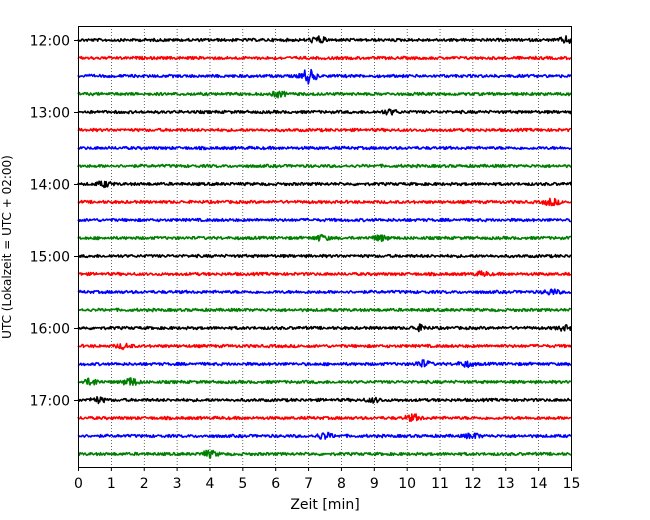 The width and height of the screenshot is (650, 520). I want to click on y-tick-label: 13:00, so click(50, 114).